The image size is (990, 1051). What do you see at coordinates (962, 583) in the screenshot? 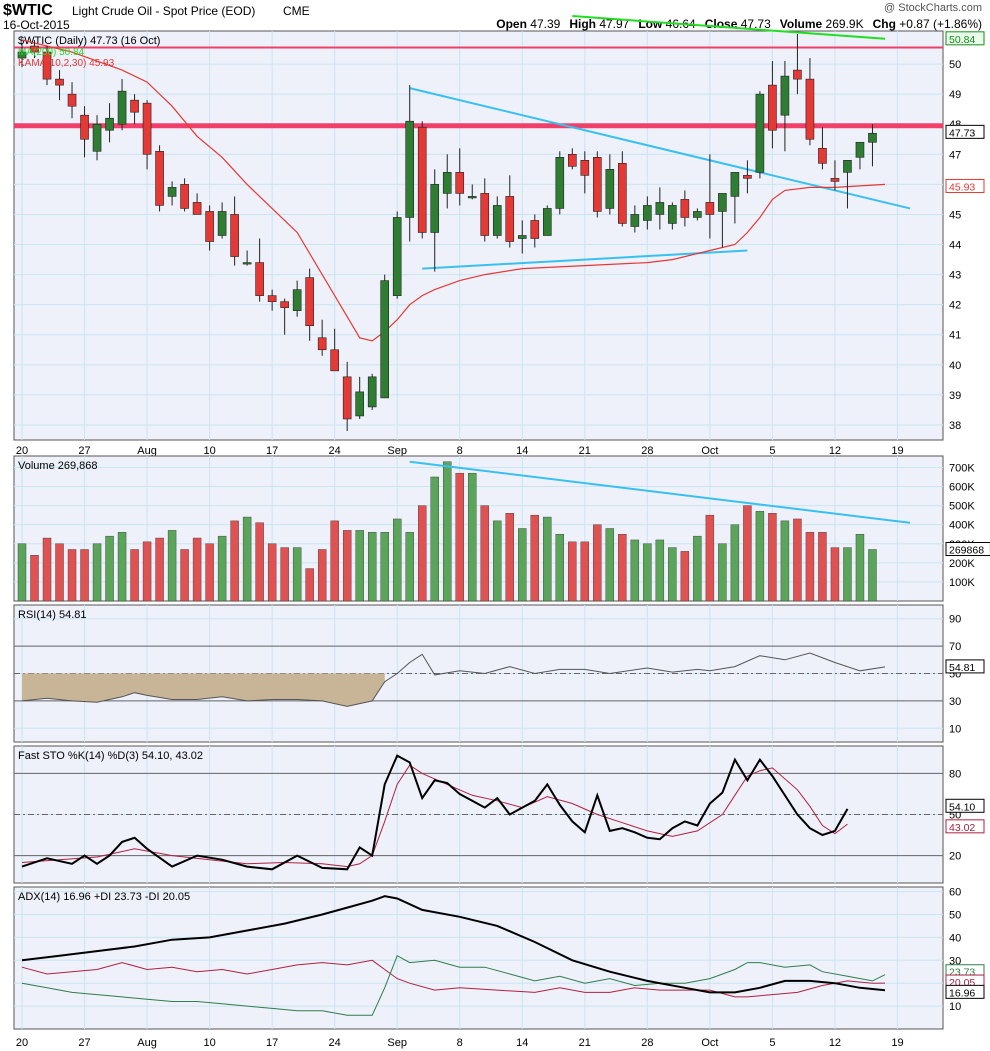
I see `y-tick-label: 100K` at bounding box center [962, 583].